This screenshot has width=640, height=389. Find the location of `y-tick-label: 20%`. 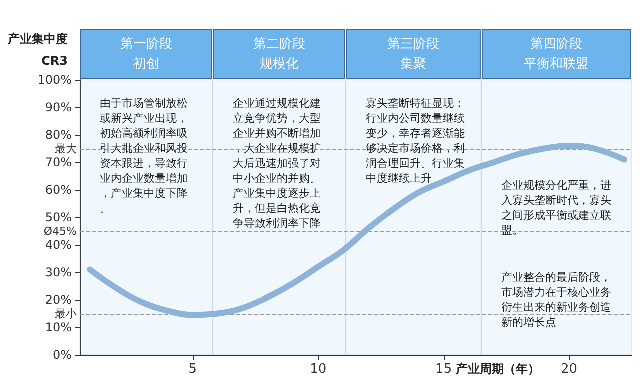

y-tick-label: 20% is located at coordinates (58, 300).